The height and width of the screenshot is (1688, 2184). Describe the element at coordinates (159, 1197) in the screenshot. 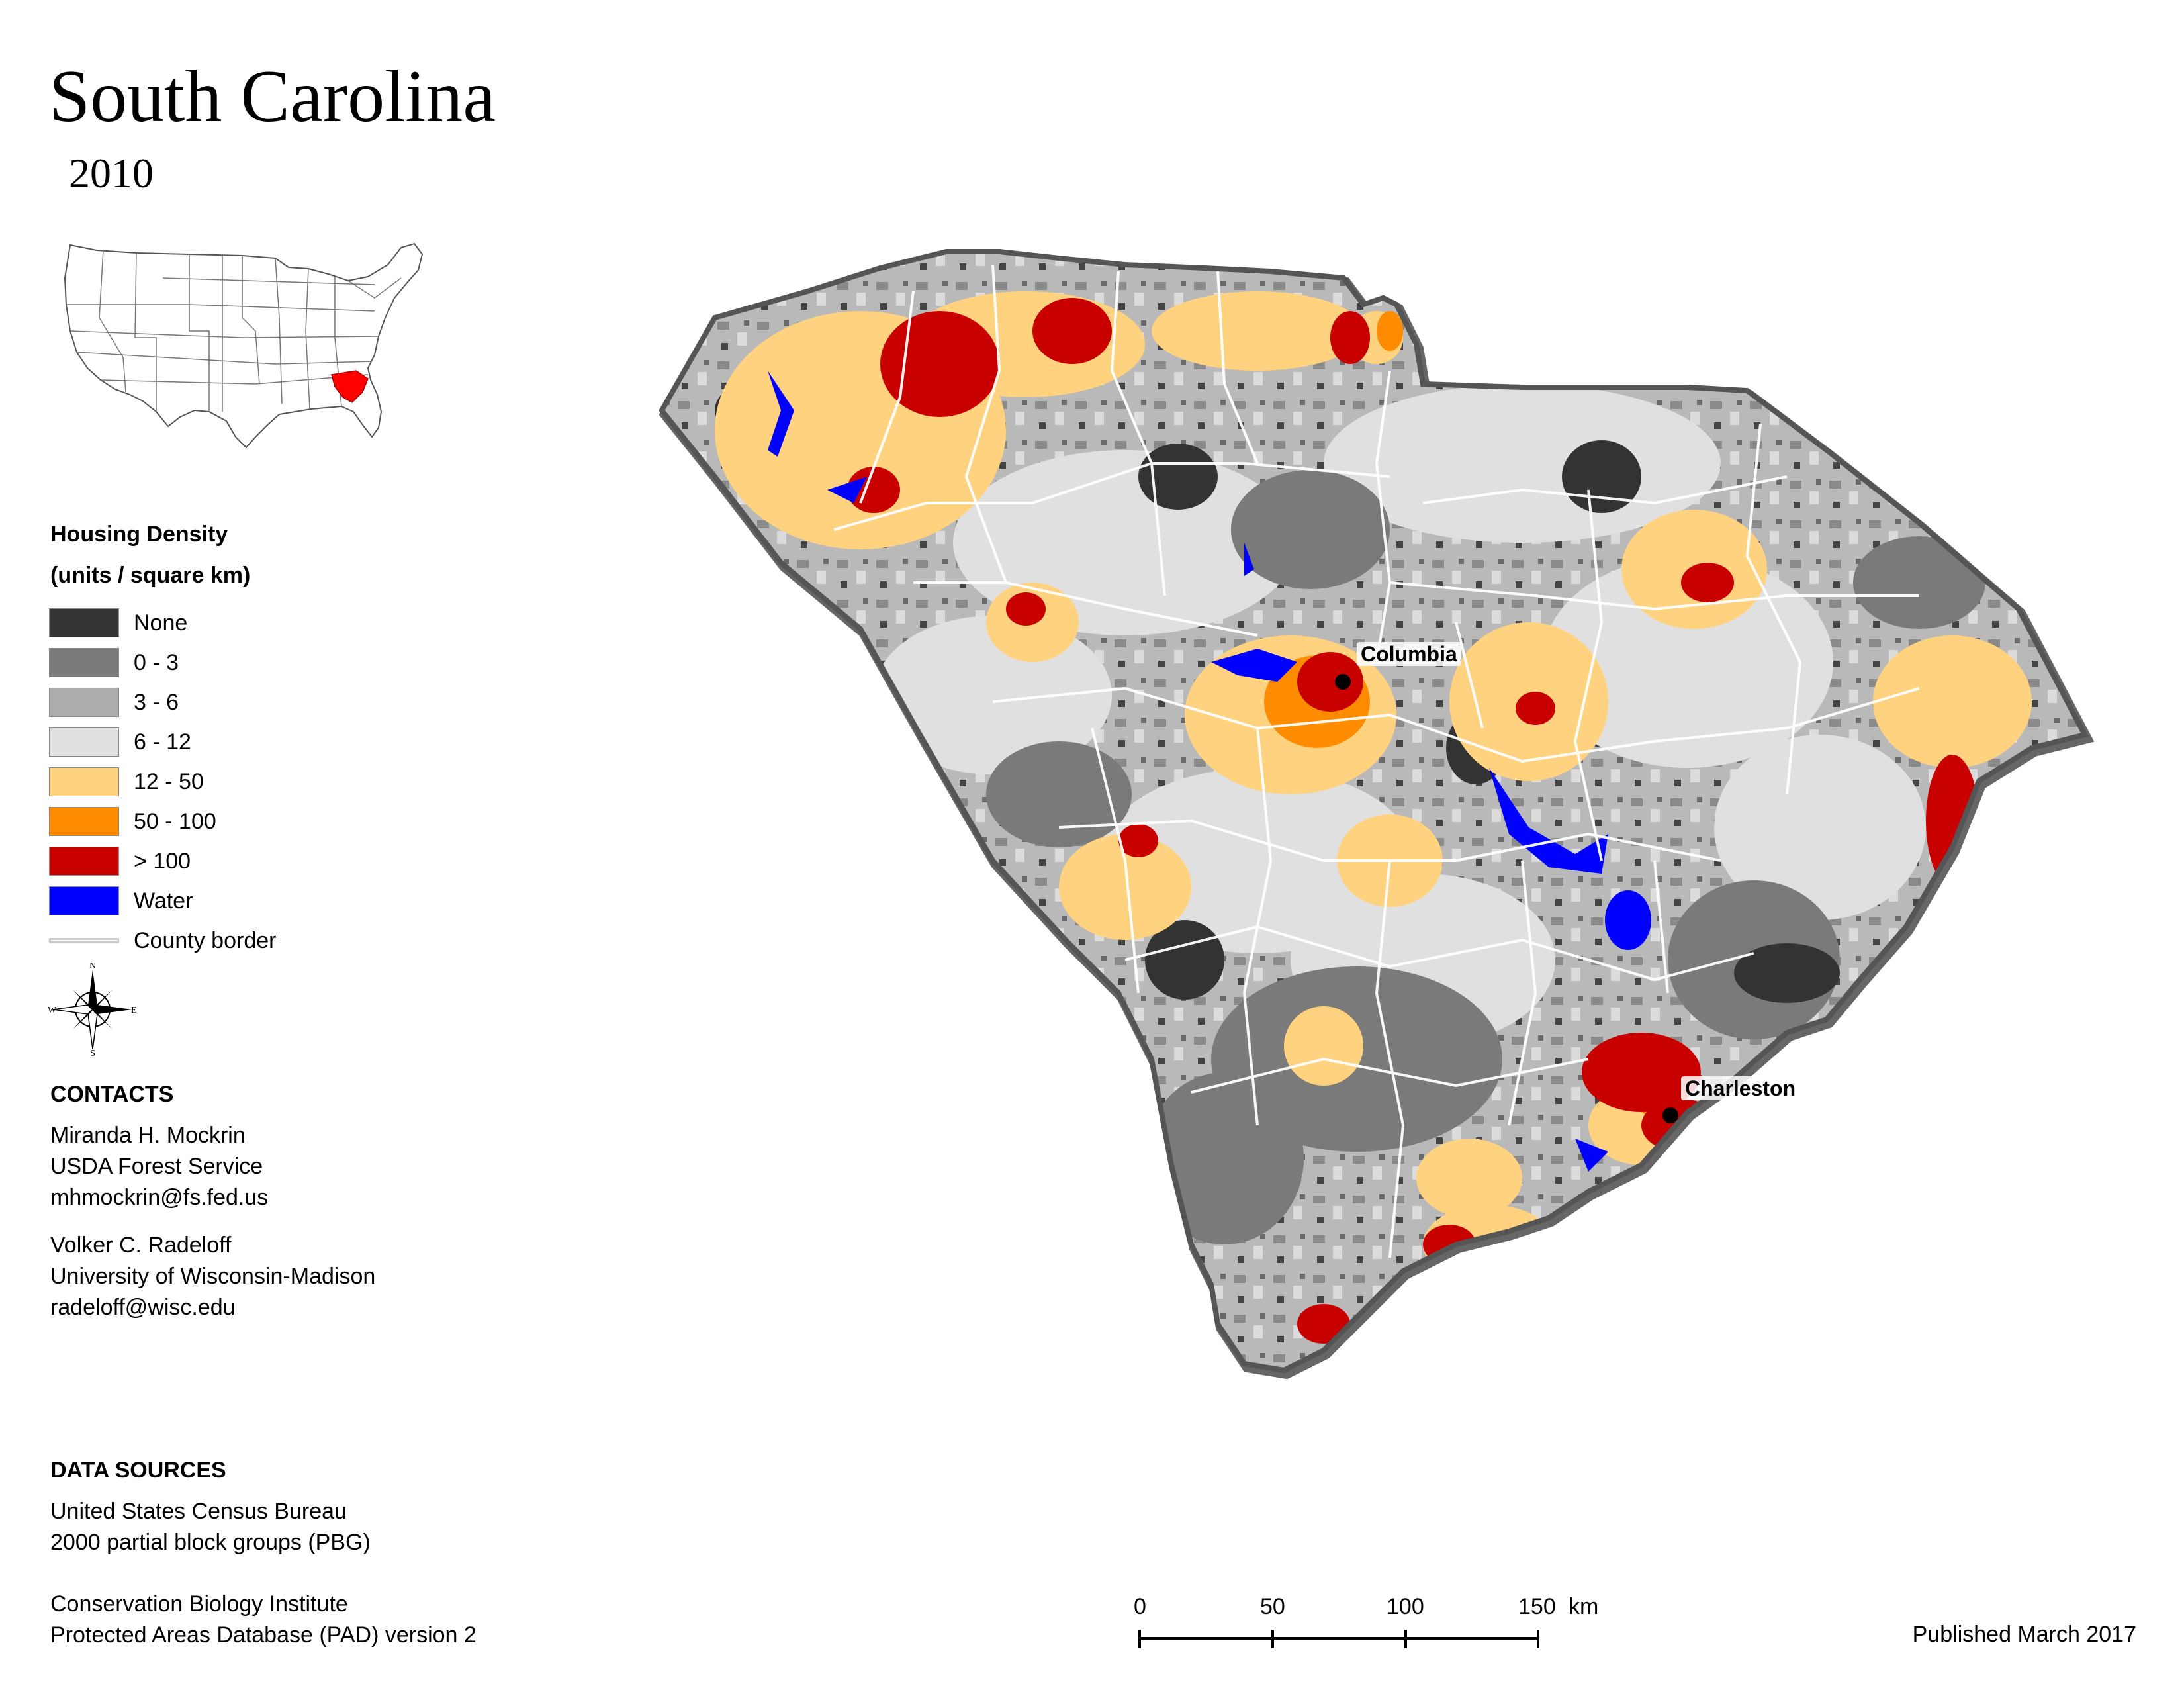

I see `contact-email: mhmockrin@fs.fed.us` at that location.